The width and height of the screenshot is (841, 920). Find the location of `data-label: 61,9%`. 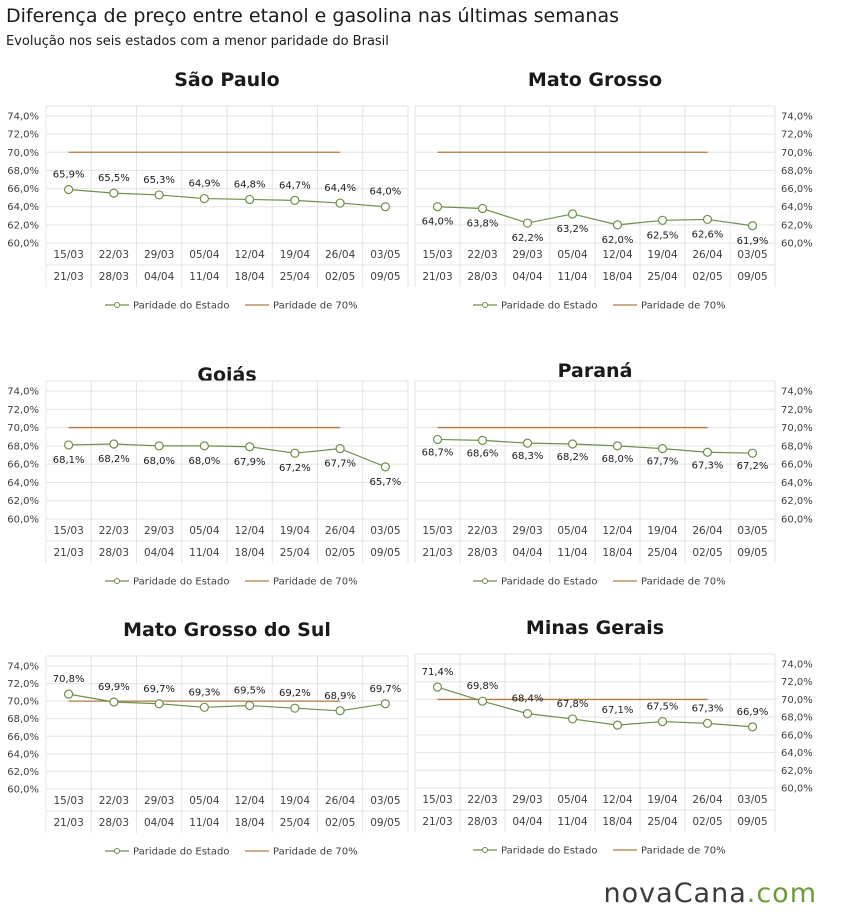

data-label: 61,9% is located at coordinates (753, 241).